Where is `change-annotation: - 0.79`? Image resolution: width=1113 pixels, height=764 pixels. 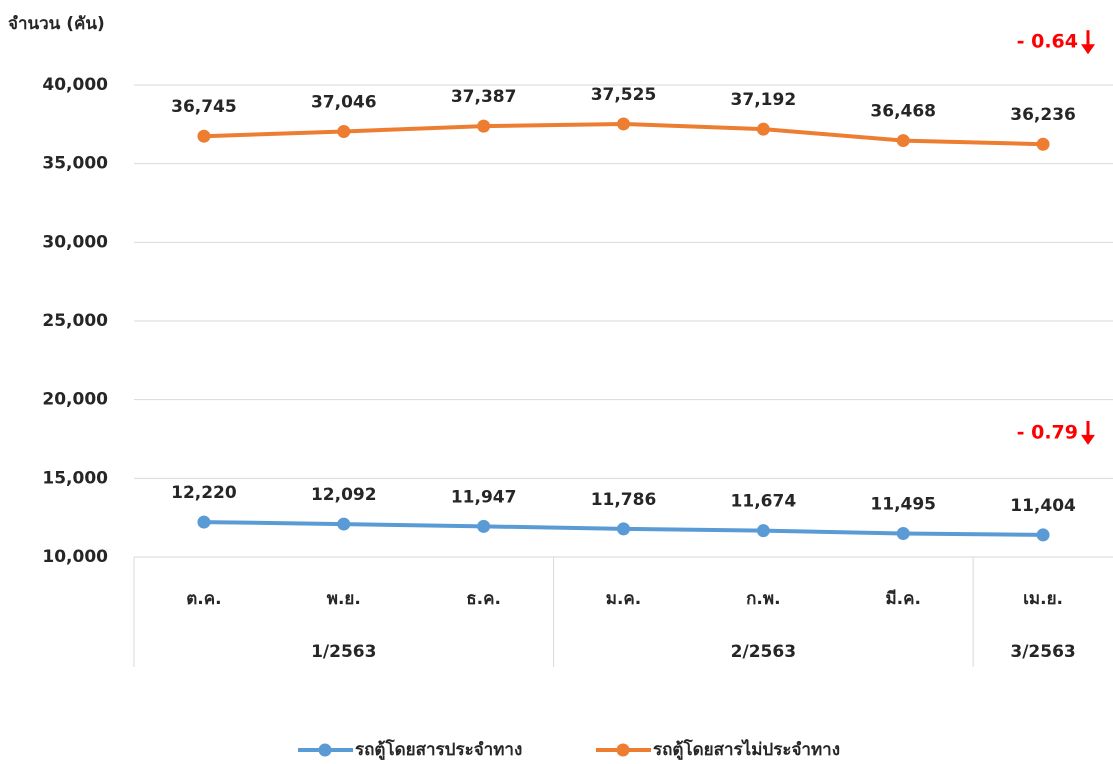
change-annotation: - 0.79 is located at coordinates (1047, 432).